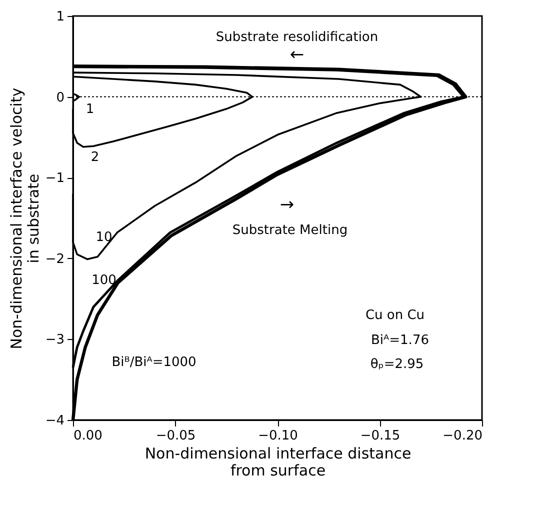 This screenshot has height=505, width=538. I want to click on y-tick-label: −4, so click(54, 421).